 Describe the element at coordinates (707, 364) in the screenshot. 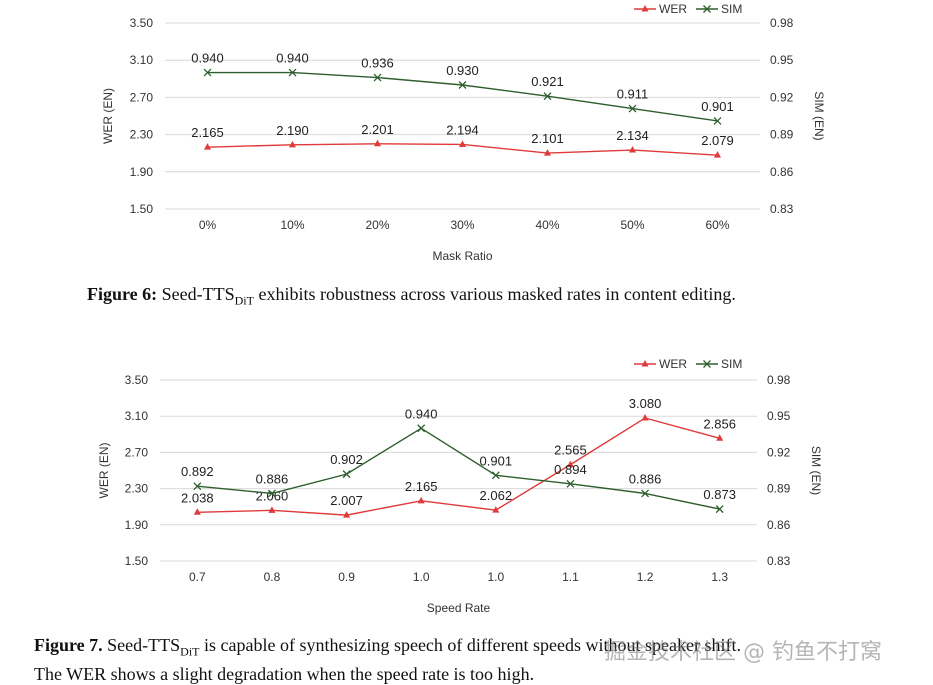

I see `chart2-legend-sim-marker` at that location.